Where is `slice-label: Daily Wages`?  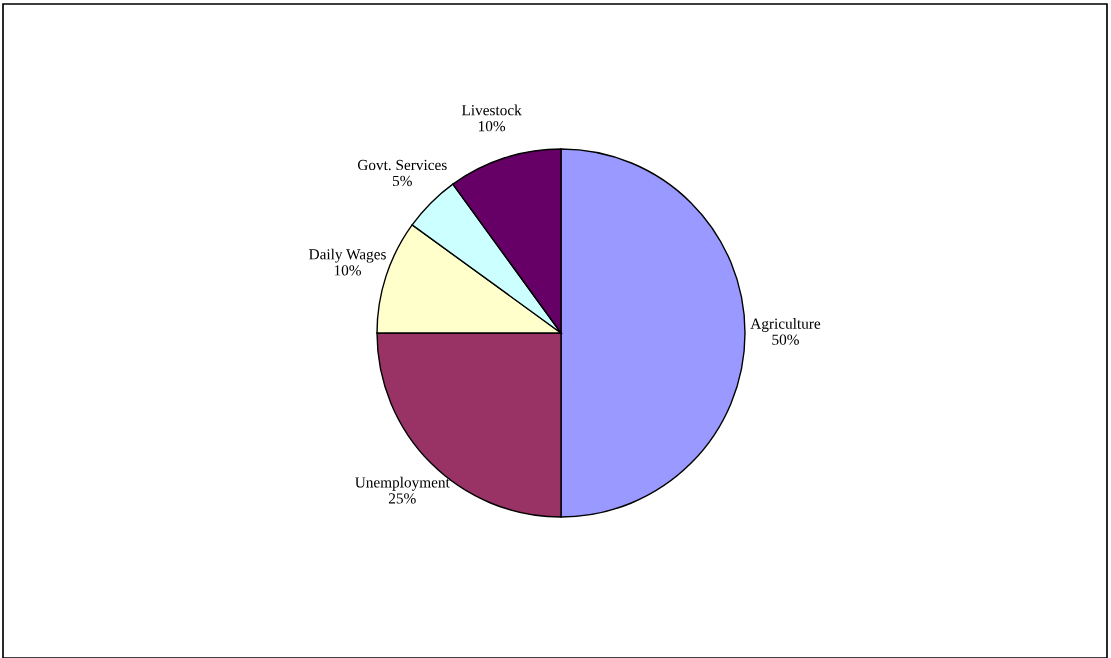
slice-label: Daily Wages is located at coordinates (347, 255).